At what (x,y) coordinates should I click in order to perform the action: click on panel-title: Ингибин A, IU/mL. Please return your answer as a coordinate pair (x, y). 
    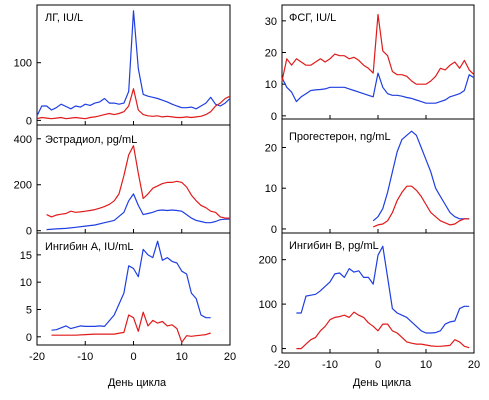
    Looking at the image, I should click on (89, 247).